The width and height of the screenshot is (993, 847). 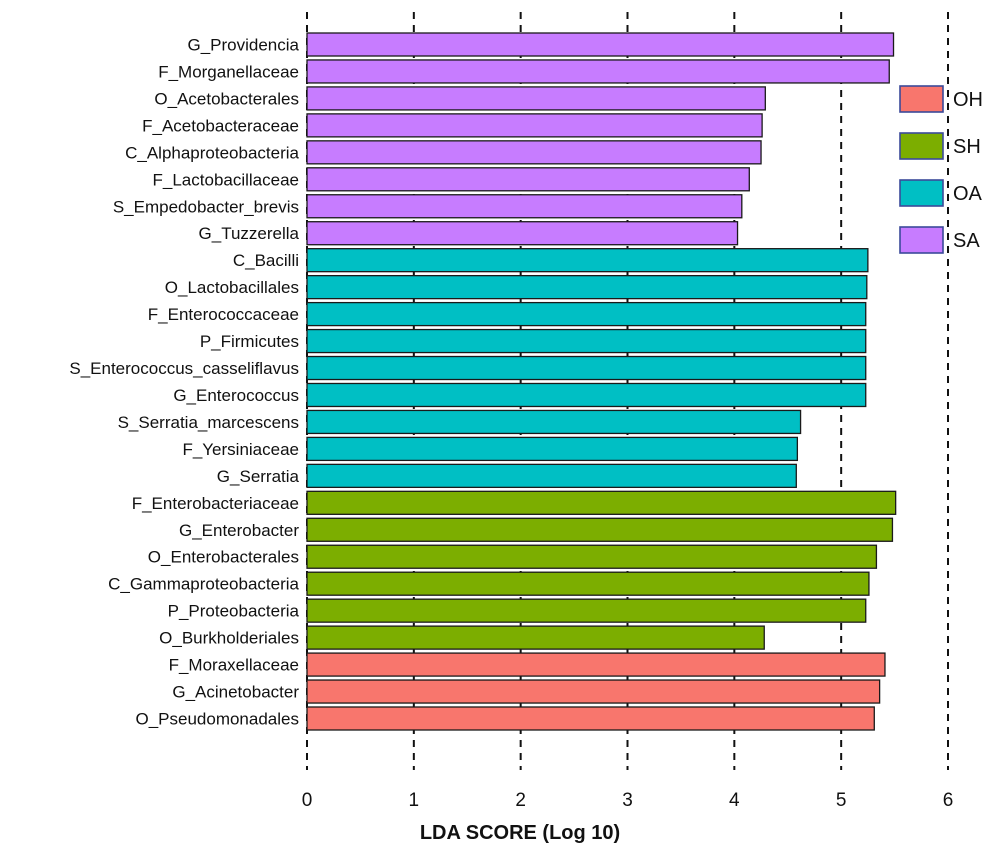 What do you see at coordinates (212, 152) in the screenshot?
I see `category-label-c-alphaproteobacteria: C_Alphaproteobacteria` at bounding box center [212, 152].